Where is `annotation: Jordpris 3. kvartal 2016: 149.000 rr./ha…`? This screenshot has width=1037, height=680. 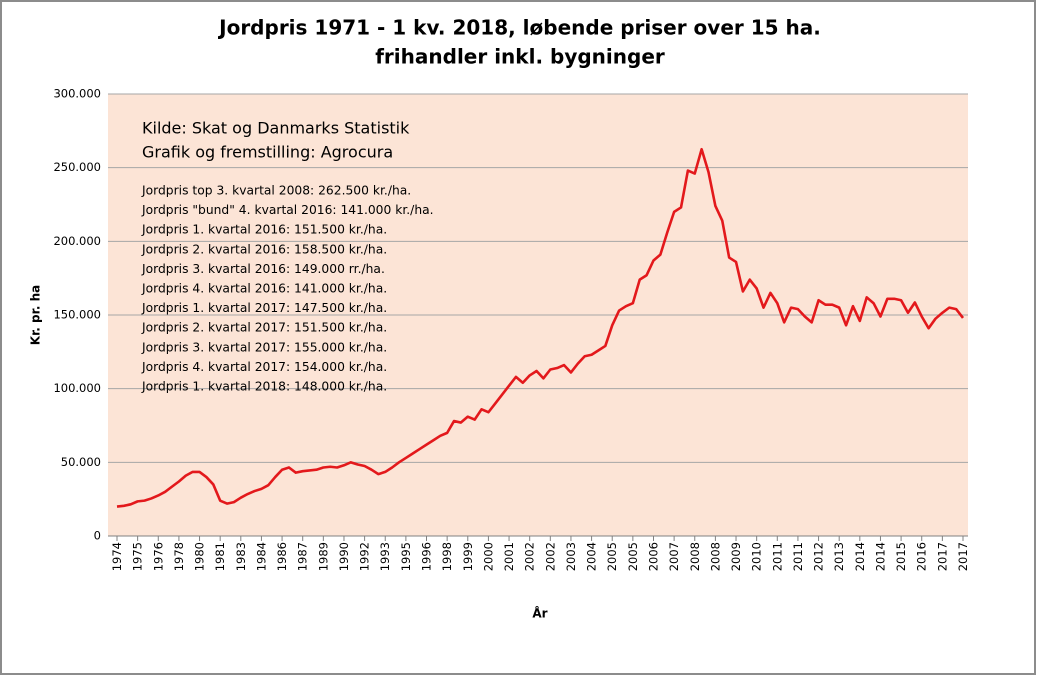 annotation: Jordpris 3. kvartal 2016: 149.000 rr./ha… is located at coordinates (263, 269).